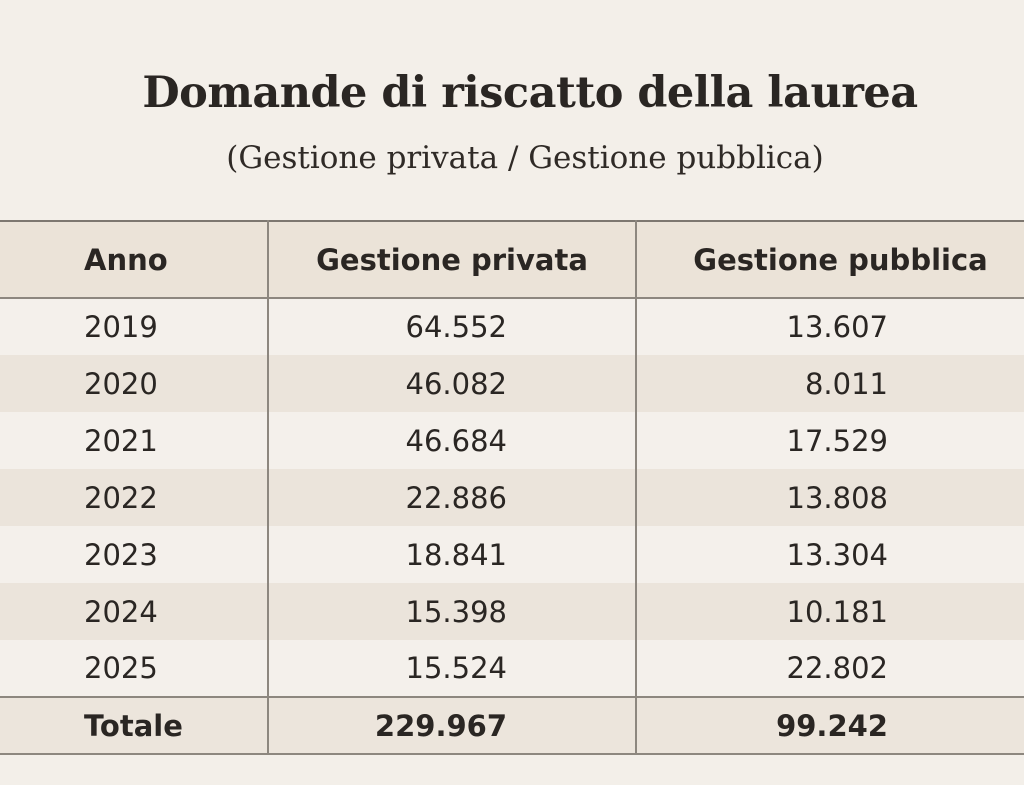 The width and height of the screenshot is (1024, 785). I want to click on cell-gestione-pubblica: 13.808, so click(829, 497).